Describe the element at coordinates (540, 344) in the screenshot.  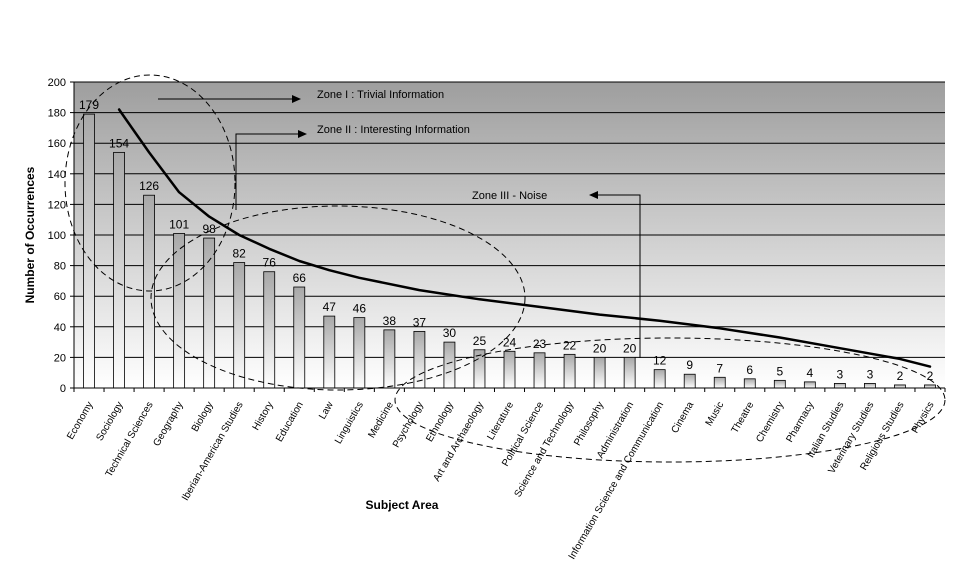
I see `data-label: 23` at that location.